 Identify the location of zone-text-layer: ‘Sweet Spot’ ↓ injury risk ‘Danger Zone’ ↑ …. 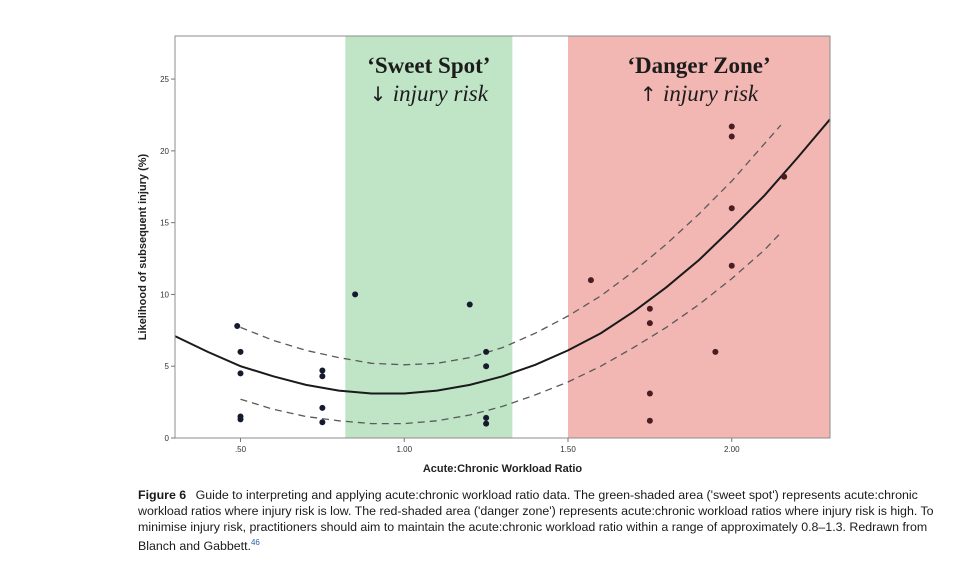
(568, 79).